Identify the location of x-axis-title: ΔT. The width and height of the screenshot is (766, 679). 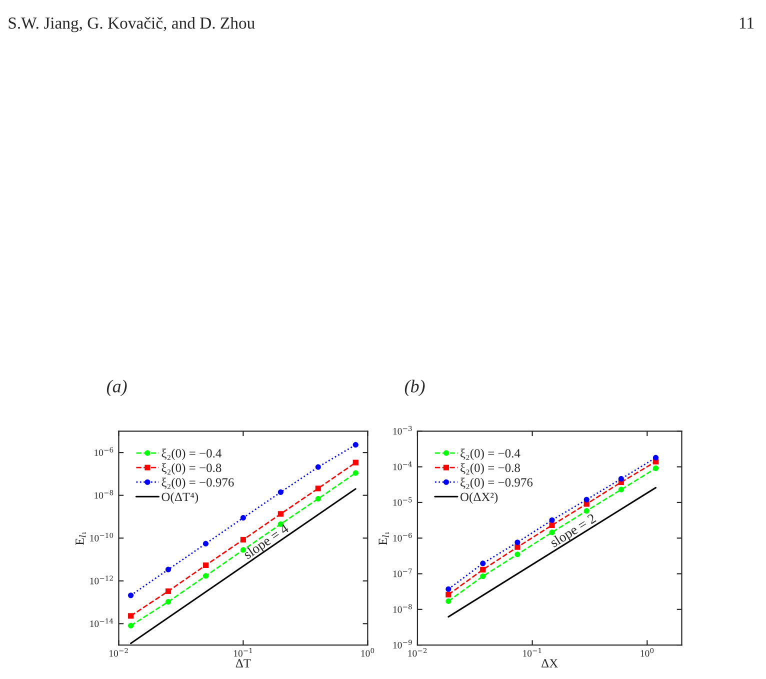
(243, 663).